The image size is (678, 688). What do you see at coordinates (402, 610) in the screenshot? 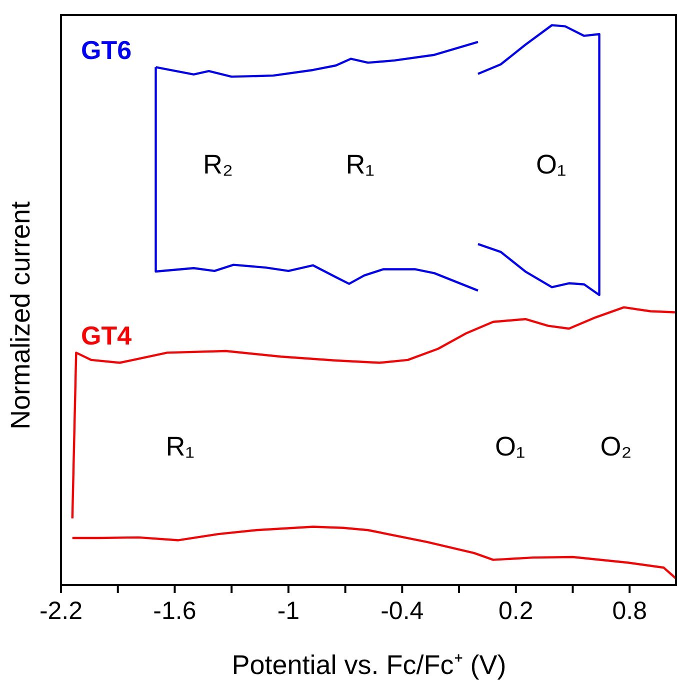
I see `x-tick-label: -0.4` at bounding box center [402, 610].